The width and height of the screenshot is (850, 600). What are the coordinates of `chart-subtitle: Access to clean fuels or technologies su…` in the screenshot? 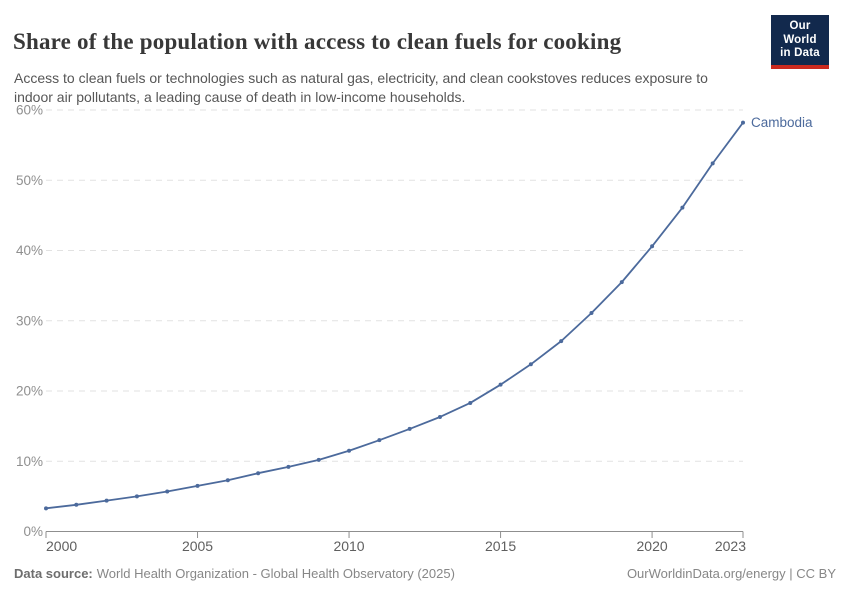 It's located at (361, 87).